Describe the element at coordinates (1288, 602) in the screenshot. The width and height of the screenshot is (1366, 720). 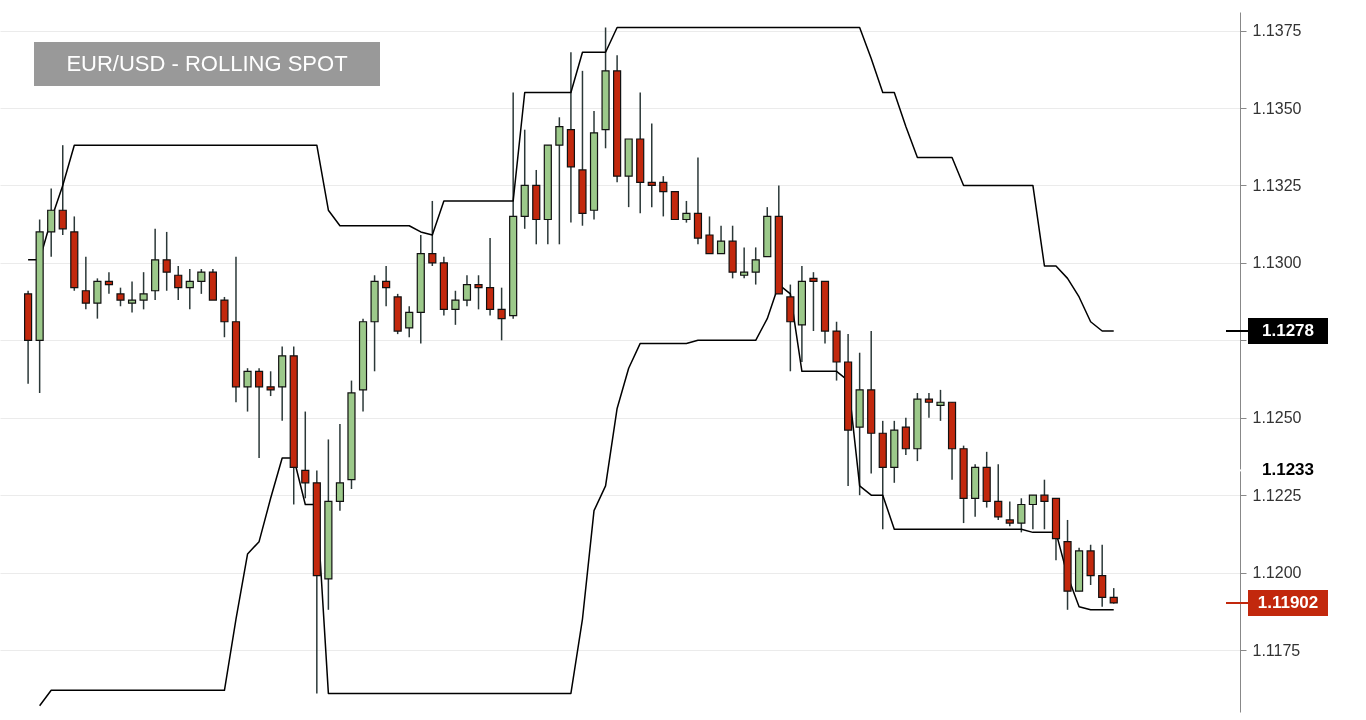
I see `ref-line-label: 1.11902` at that location.